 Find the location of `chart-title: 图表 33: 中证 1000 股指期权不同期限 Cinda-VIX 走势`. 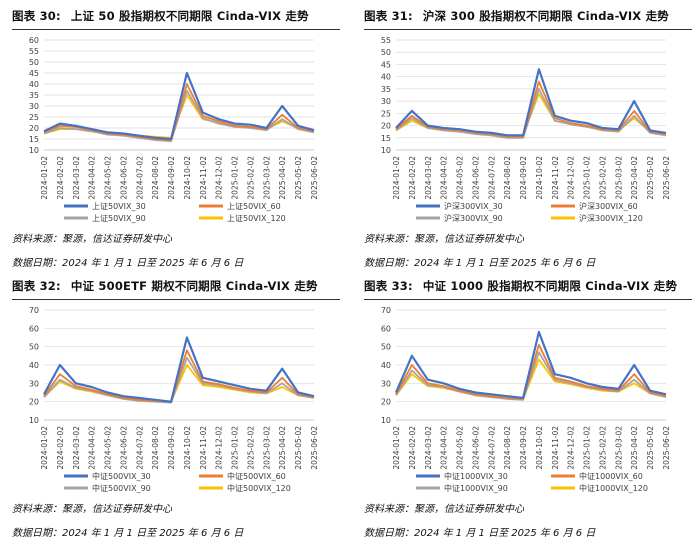

chart-title: 图表 33: 中证 1000 股指期权不同期限 Cinda-VIX 走势 is located at coordinates (520, 286).